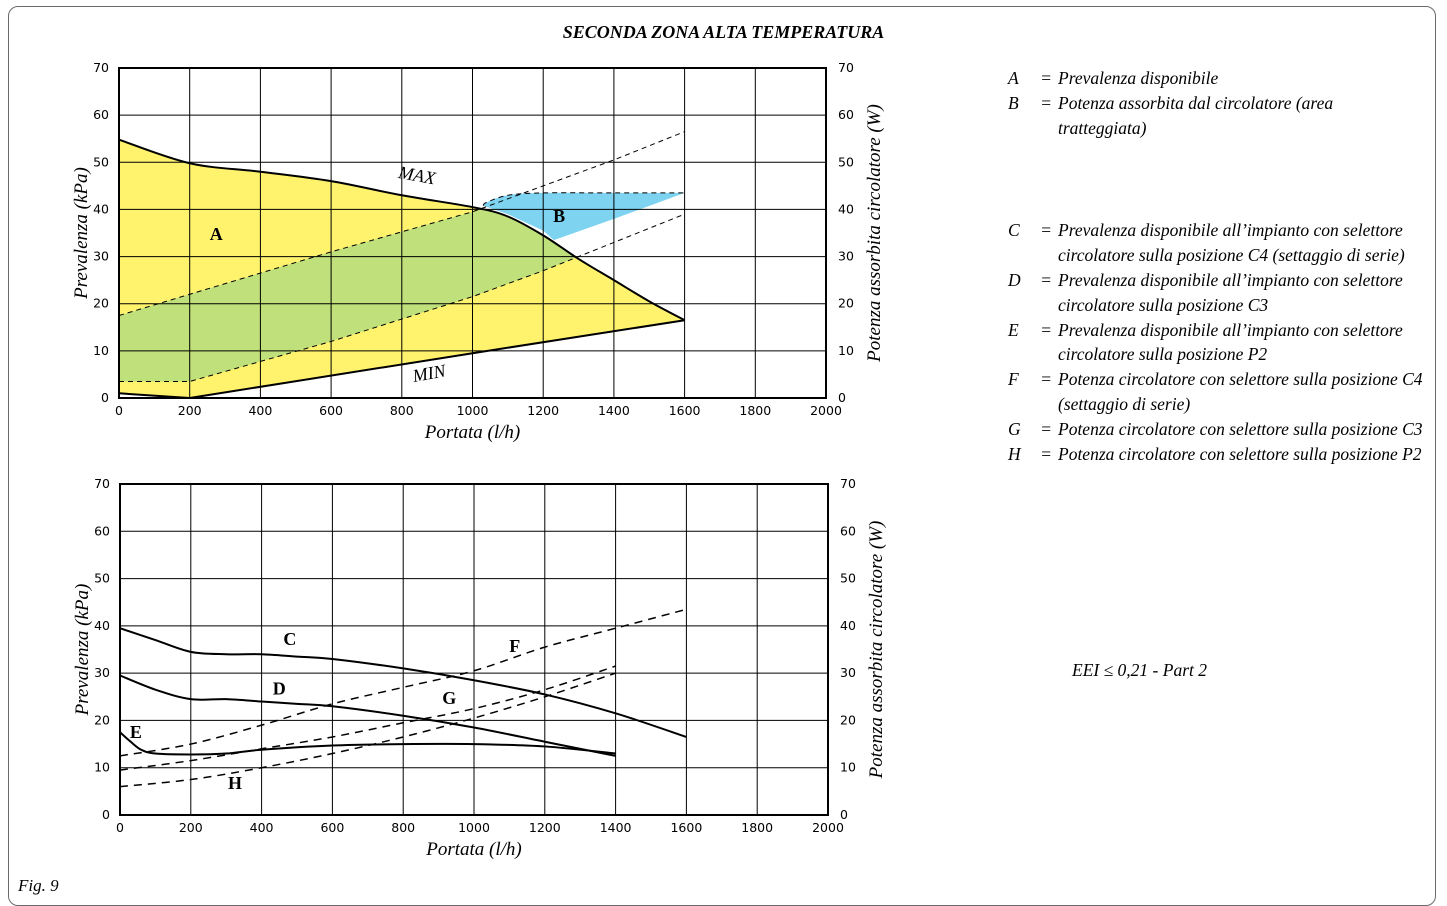 Image resolution: width=1447 pixels, height=906 pixels. Describe the element at coordinates (848, 672) in the screenshot. I see `y2-tick-label: 30` at that location.